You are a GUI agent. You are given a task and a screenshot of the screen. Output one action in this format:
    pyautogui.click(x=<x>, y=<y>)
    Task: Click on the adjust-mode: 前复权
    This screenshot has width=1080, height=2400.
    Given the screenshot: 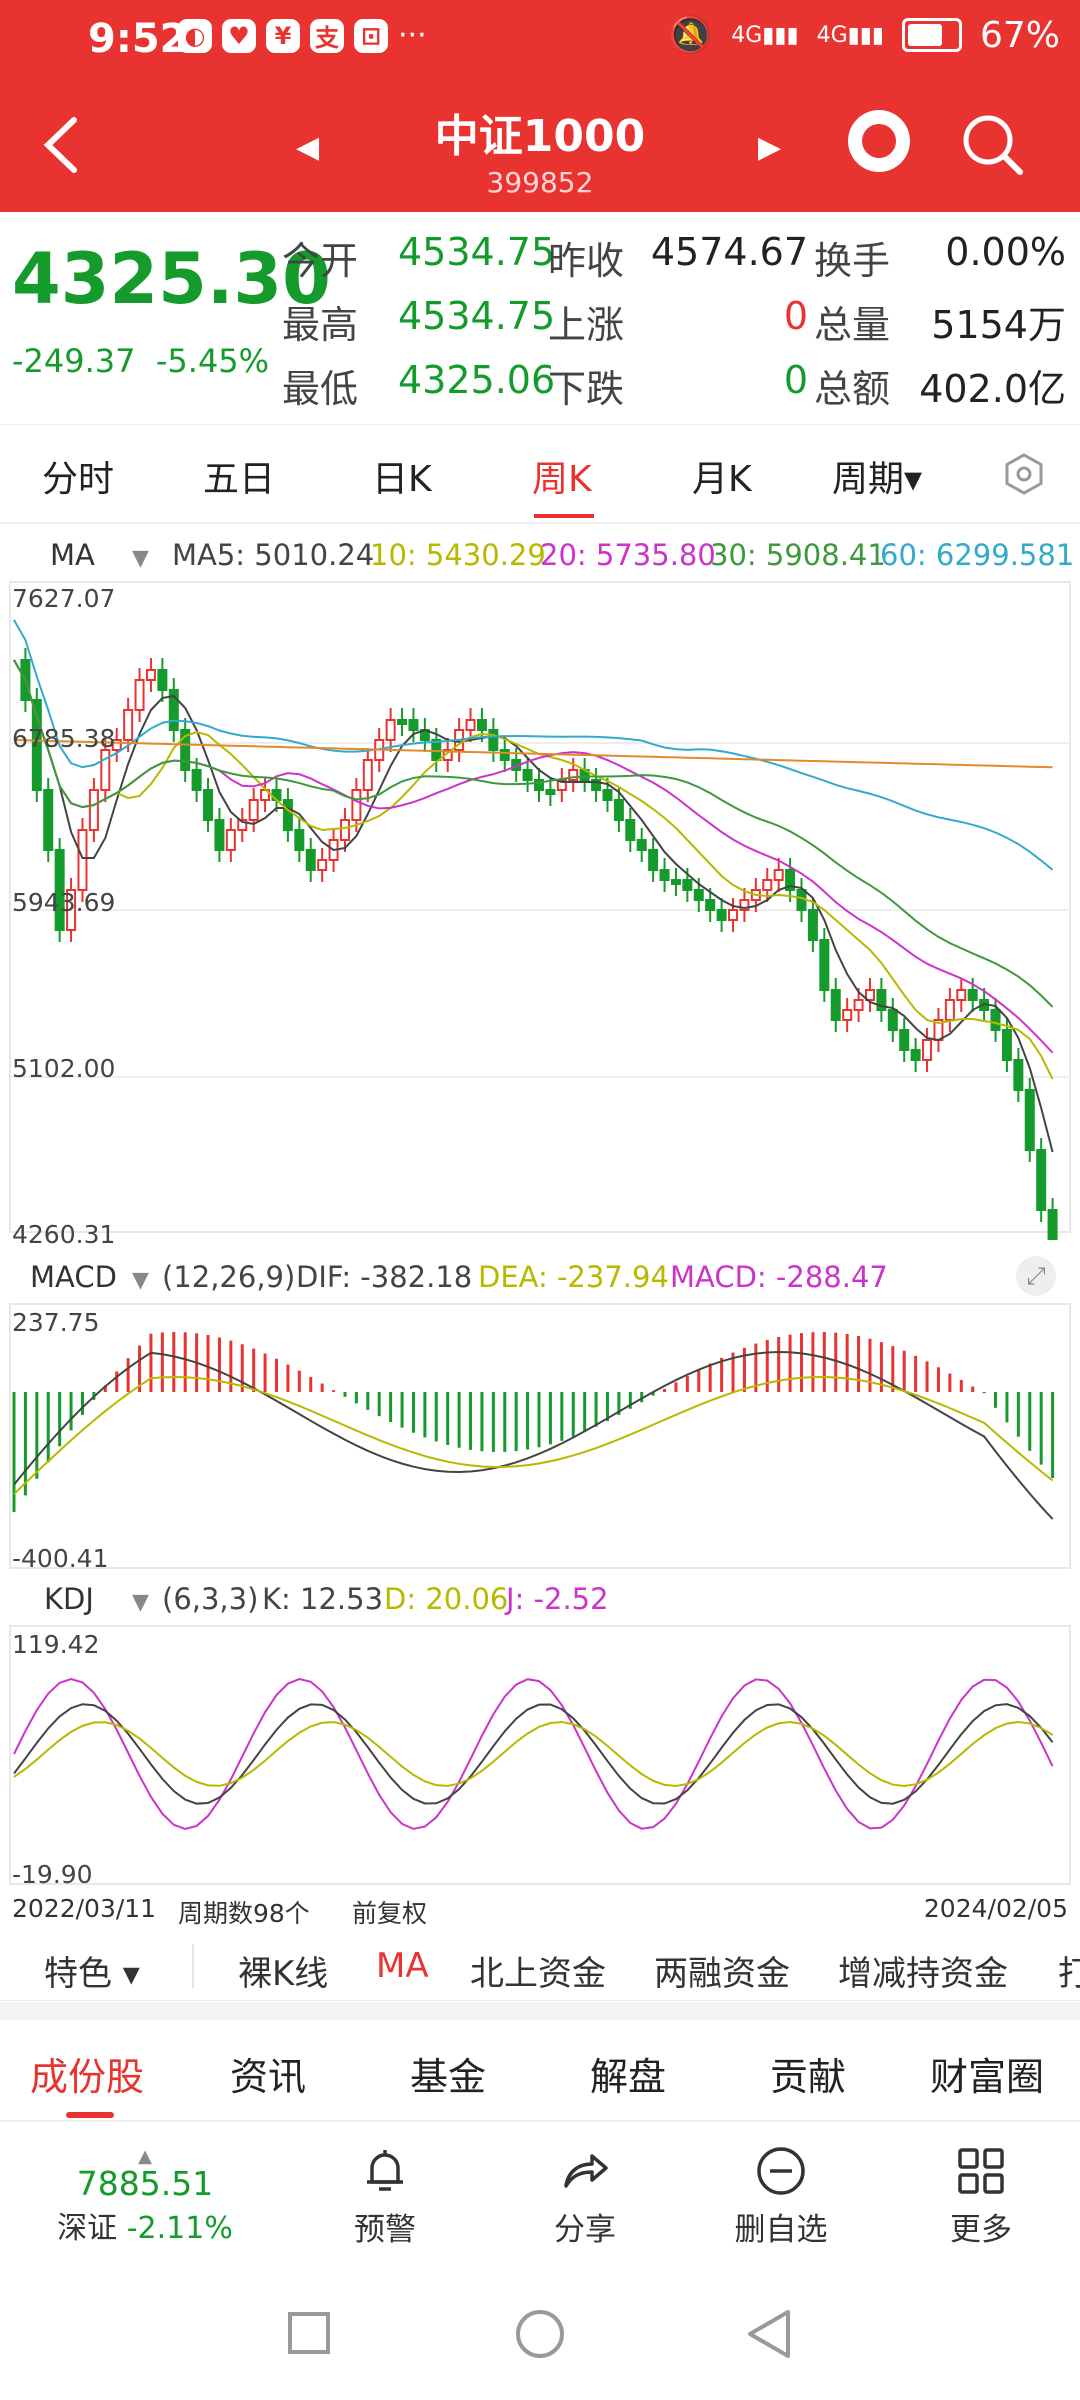 What is the action you would take?
    pyautogui.click(x=390, y=1913)
    